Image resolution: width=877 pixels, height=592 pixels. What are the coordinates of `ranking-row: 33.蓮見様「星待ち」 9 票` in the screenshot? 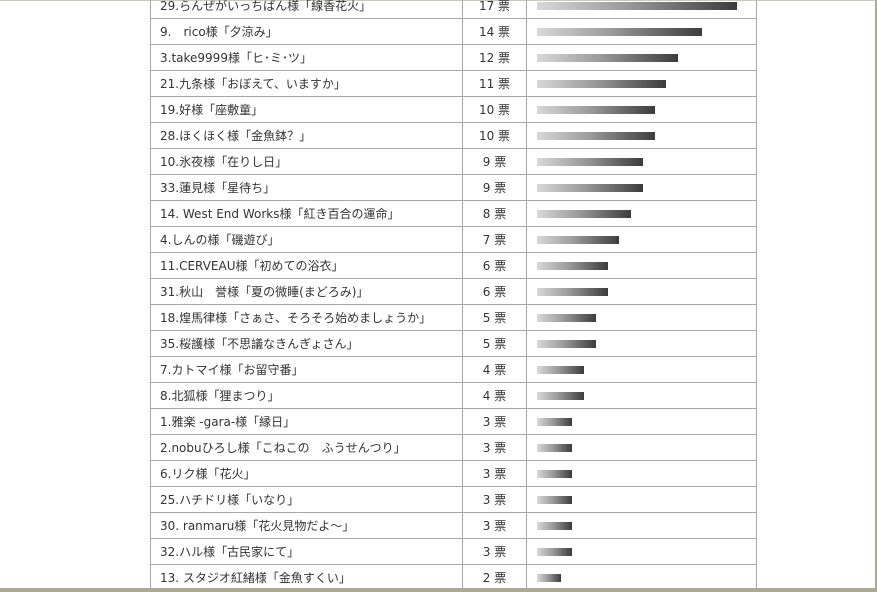 It's located at (453, 187).